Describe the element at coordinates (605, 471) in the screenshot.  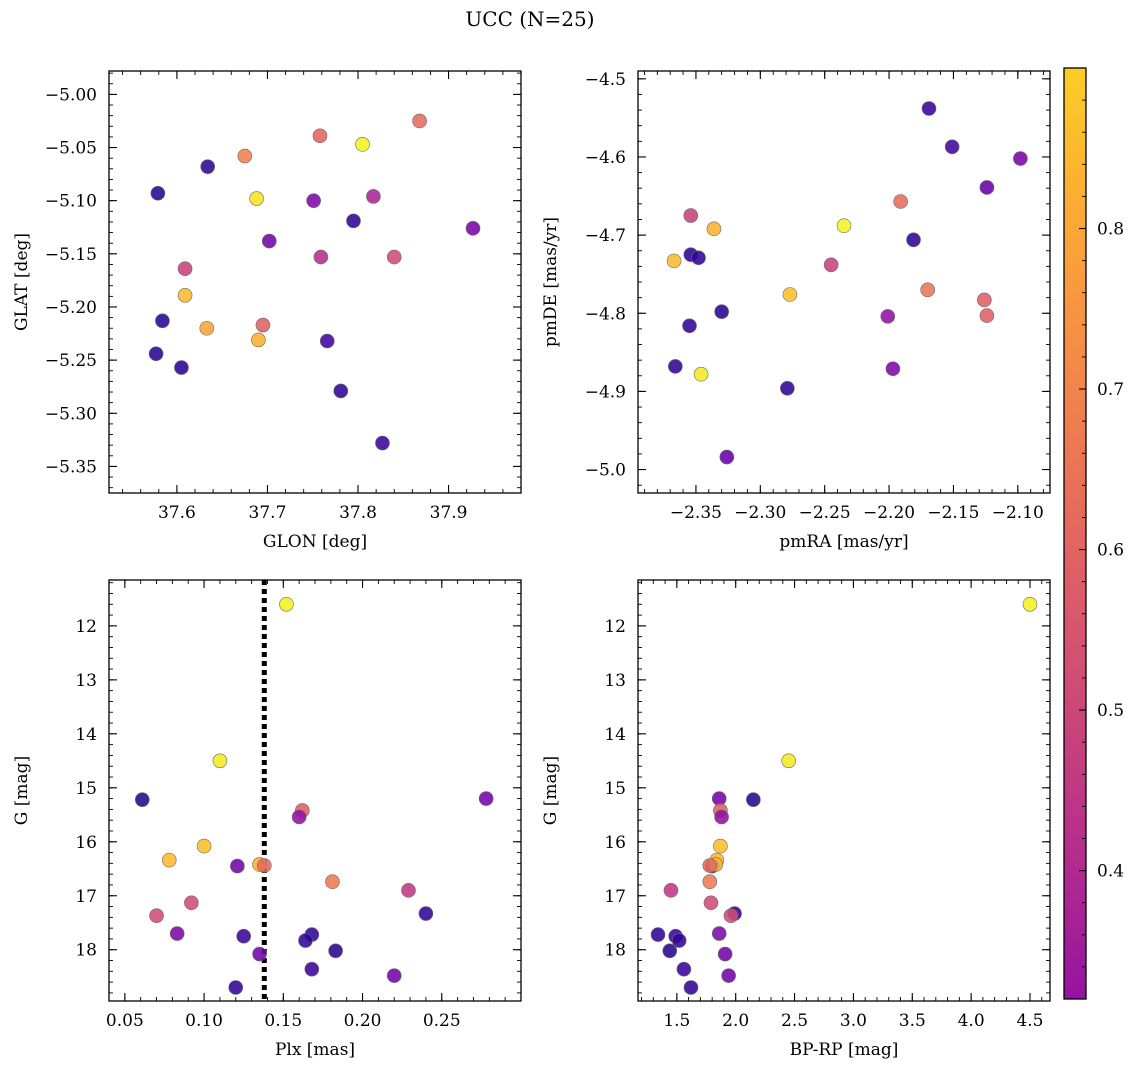
I see `y-tick-label: −5.0` at that location.